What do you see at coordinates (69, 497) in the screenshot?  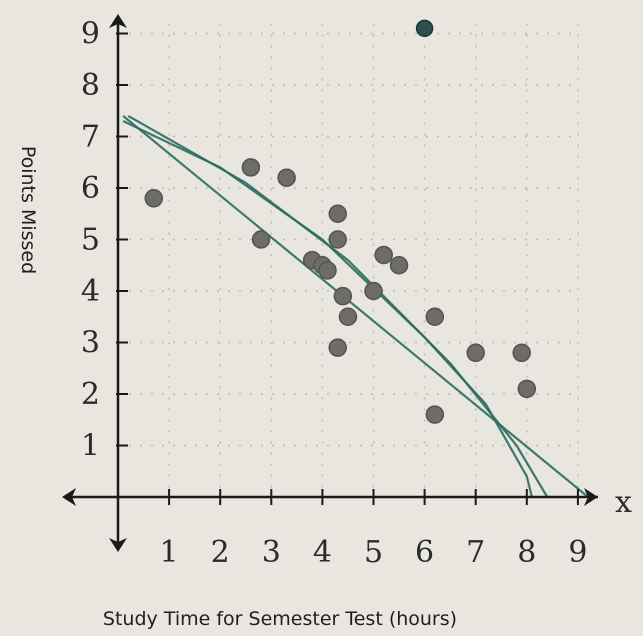 I see `x-axis-arrow-left` at bounding box center [69, 497].